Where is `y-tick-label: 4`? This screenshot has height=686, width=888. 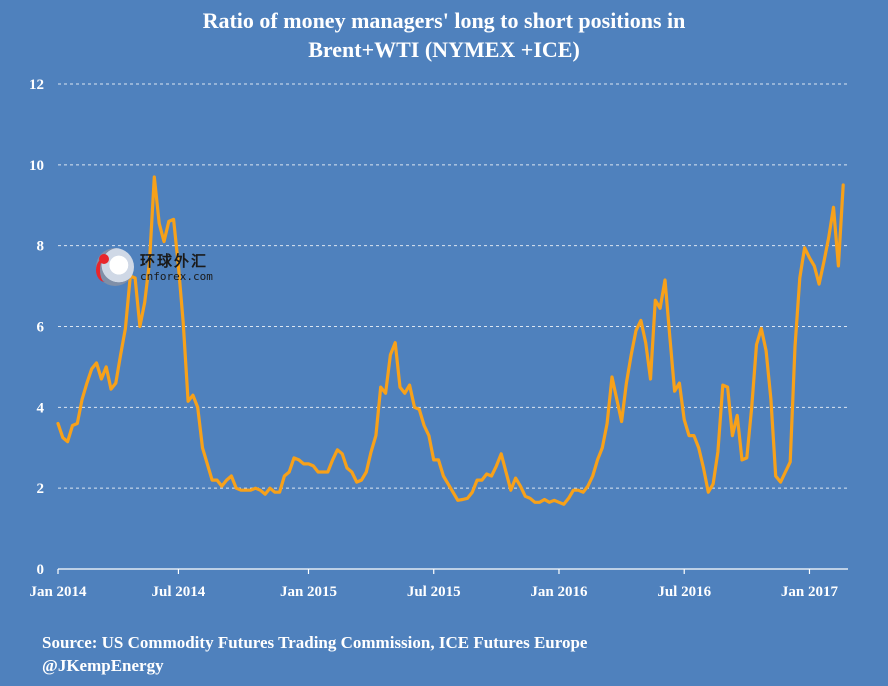
y-tick-label: 4 is located at coordinates (41, 408).